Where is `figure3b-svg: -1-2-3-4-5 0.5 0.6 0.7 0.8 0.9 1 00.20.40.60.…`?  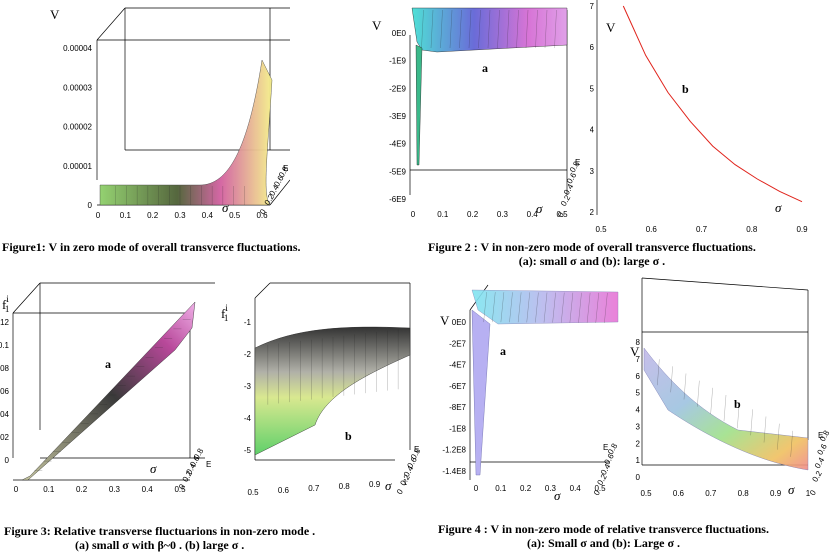 figure3b-svg: -1-2-3-4-5 0.5 0.6 0.7 0.8 0.9 1 00.20.40.60.… is located at coordinates (322, 389).